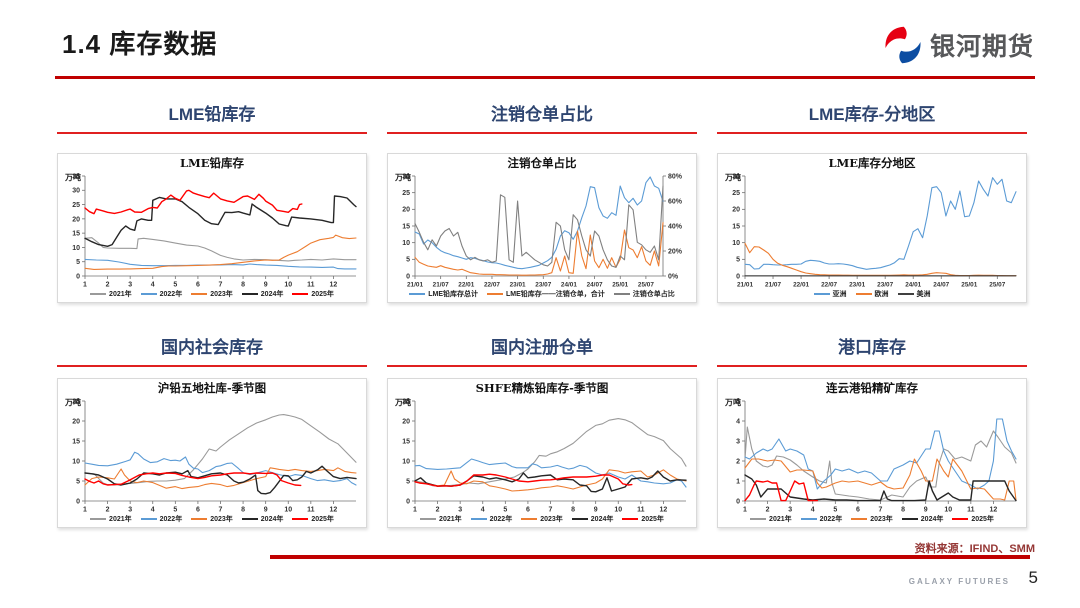 This screenshot has height=608, width=1080. What do you see at coordinates (675, 201) in the screenshot?
I see `svg-text: 60%` at bounding box center [675, 201].